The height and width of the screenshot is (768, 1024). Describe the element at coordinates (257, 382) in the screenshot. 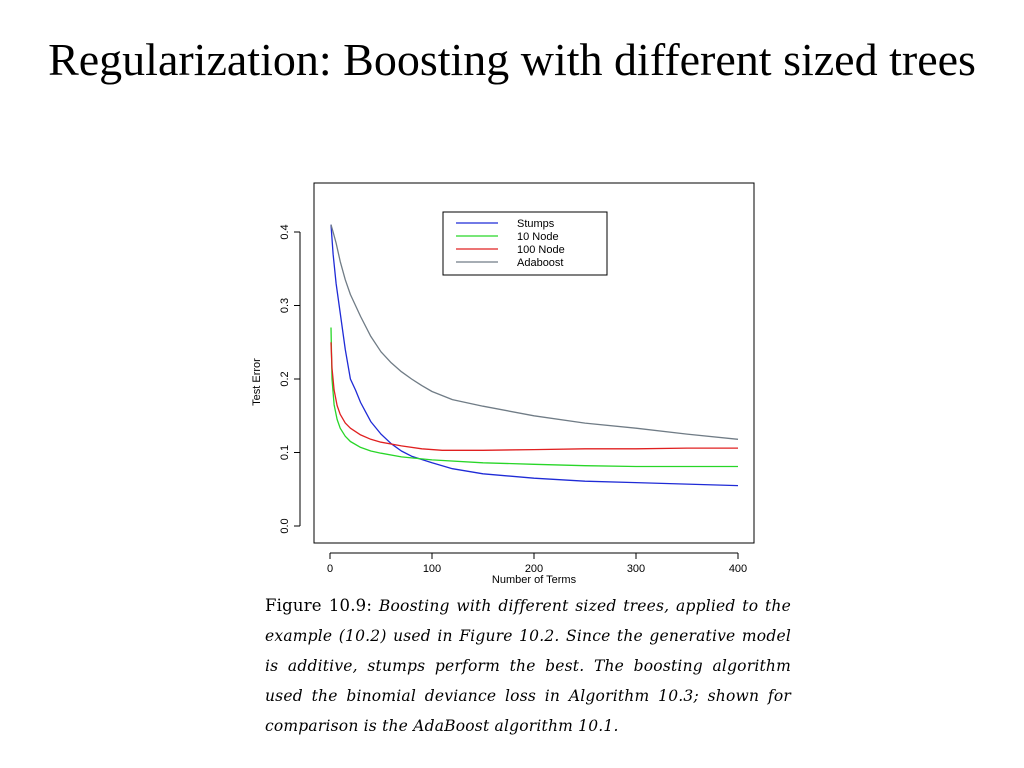

I see `y-axis-label: Test Error` at that location.